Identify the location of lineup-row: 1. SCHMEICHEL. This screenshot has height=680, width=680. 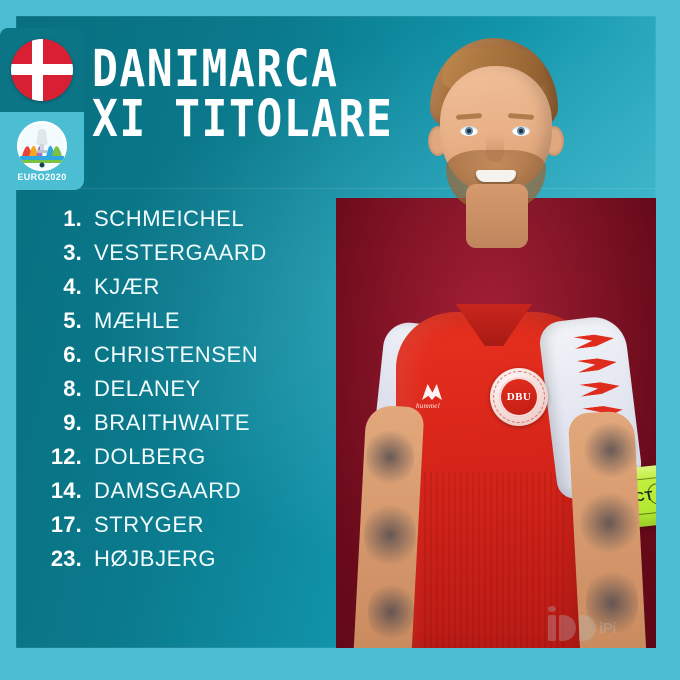
(176, 223).